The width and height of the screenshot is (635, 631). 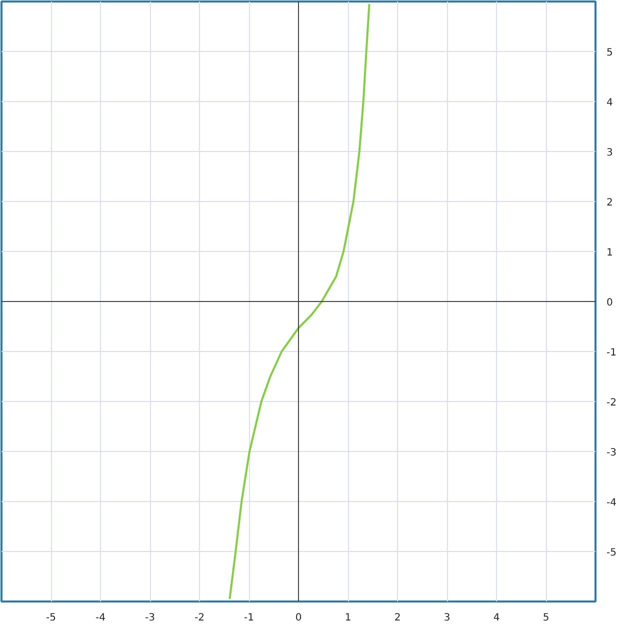 What do you see at coordinates (609, 103) in the screenshot?
I see `y-tick-label: 4` at bounding box center [609, 103].